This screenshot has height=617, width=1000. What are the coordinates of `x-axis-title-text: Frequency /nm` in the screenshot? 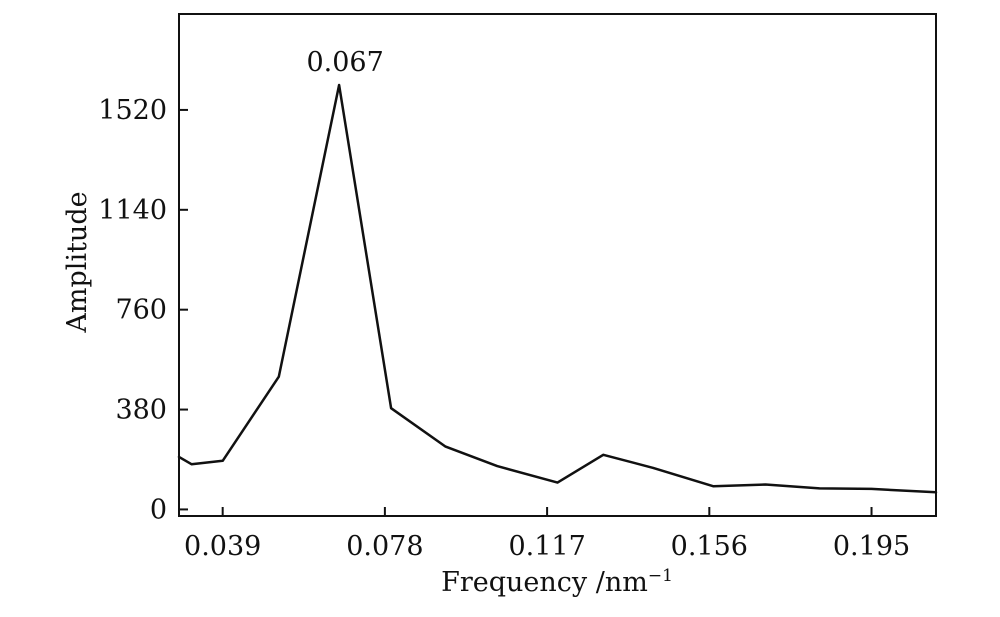 It's located at (544, 582).